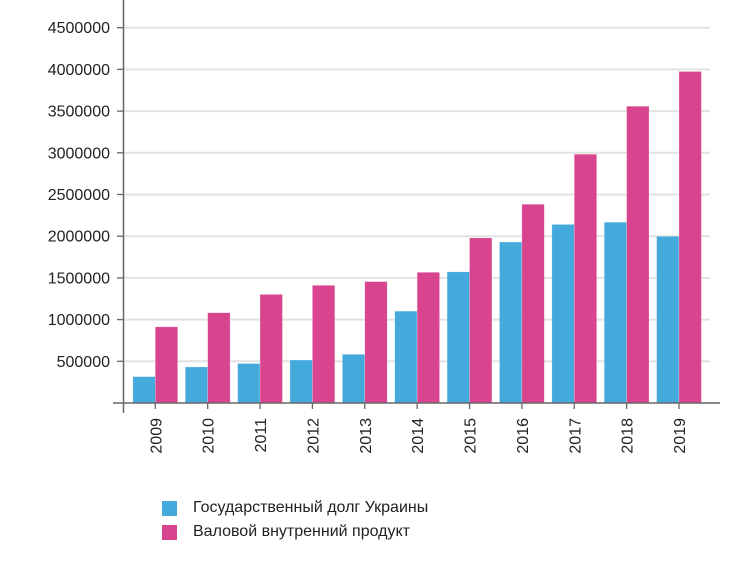 The height and width of the screenshot is (562, 740). I want to click on legend-item-debt: Государственный долг Украины, so click(295, 508).